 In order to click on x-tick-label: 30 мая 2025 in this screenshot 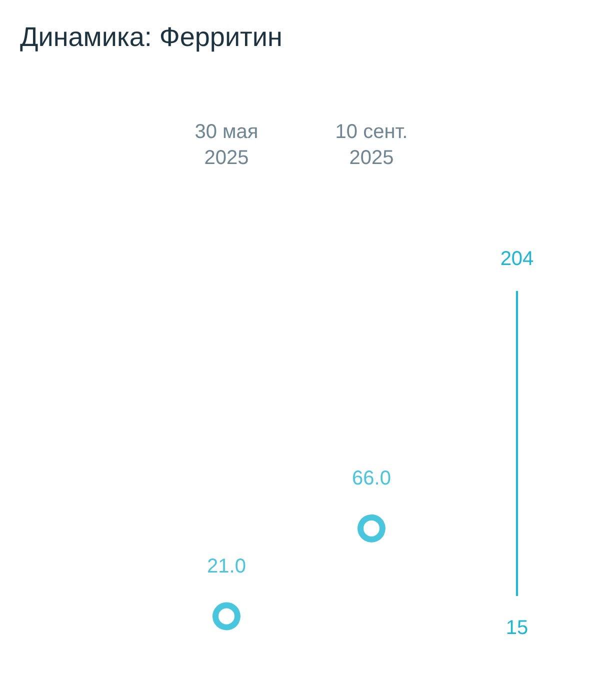, I will do `click(226, 145)`.